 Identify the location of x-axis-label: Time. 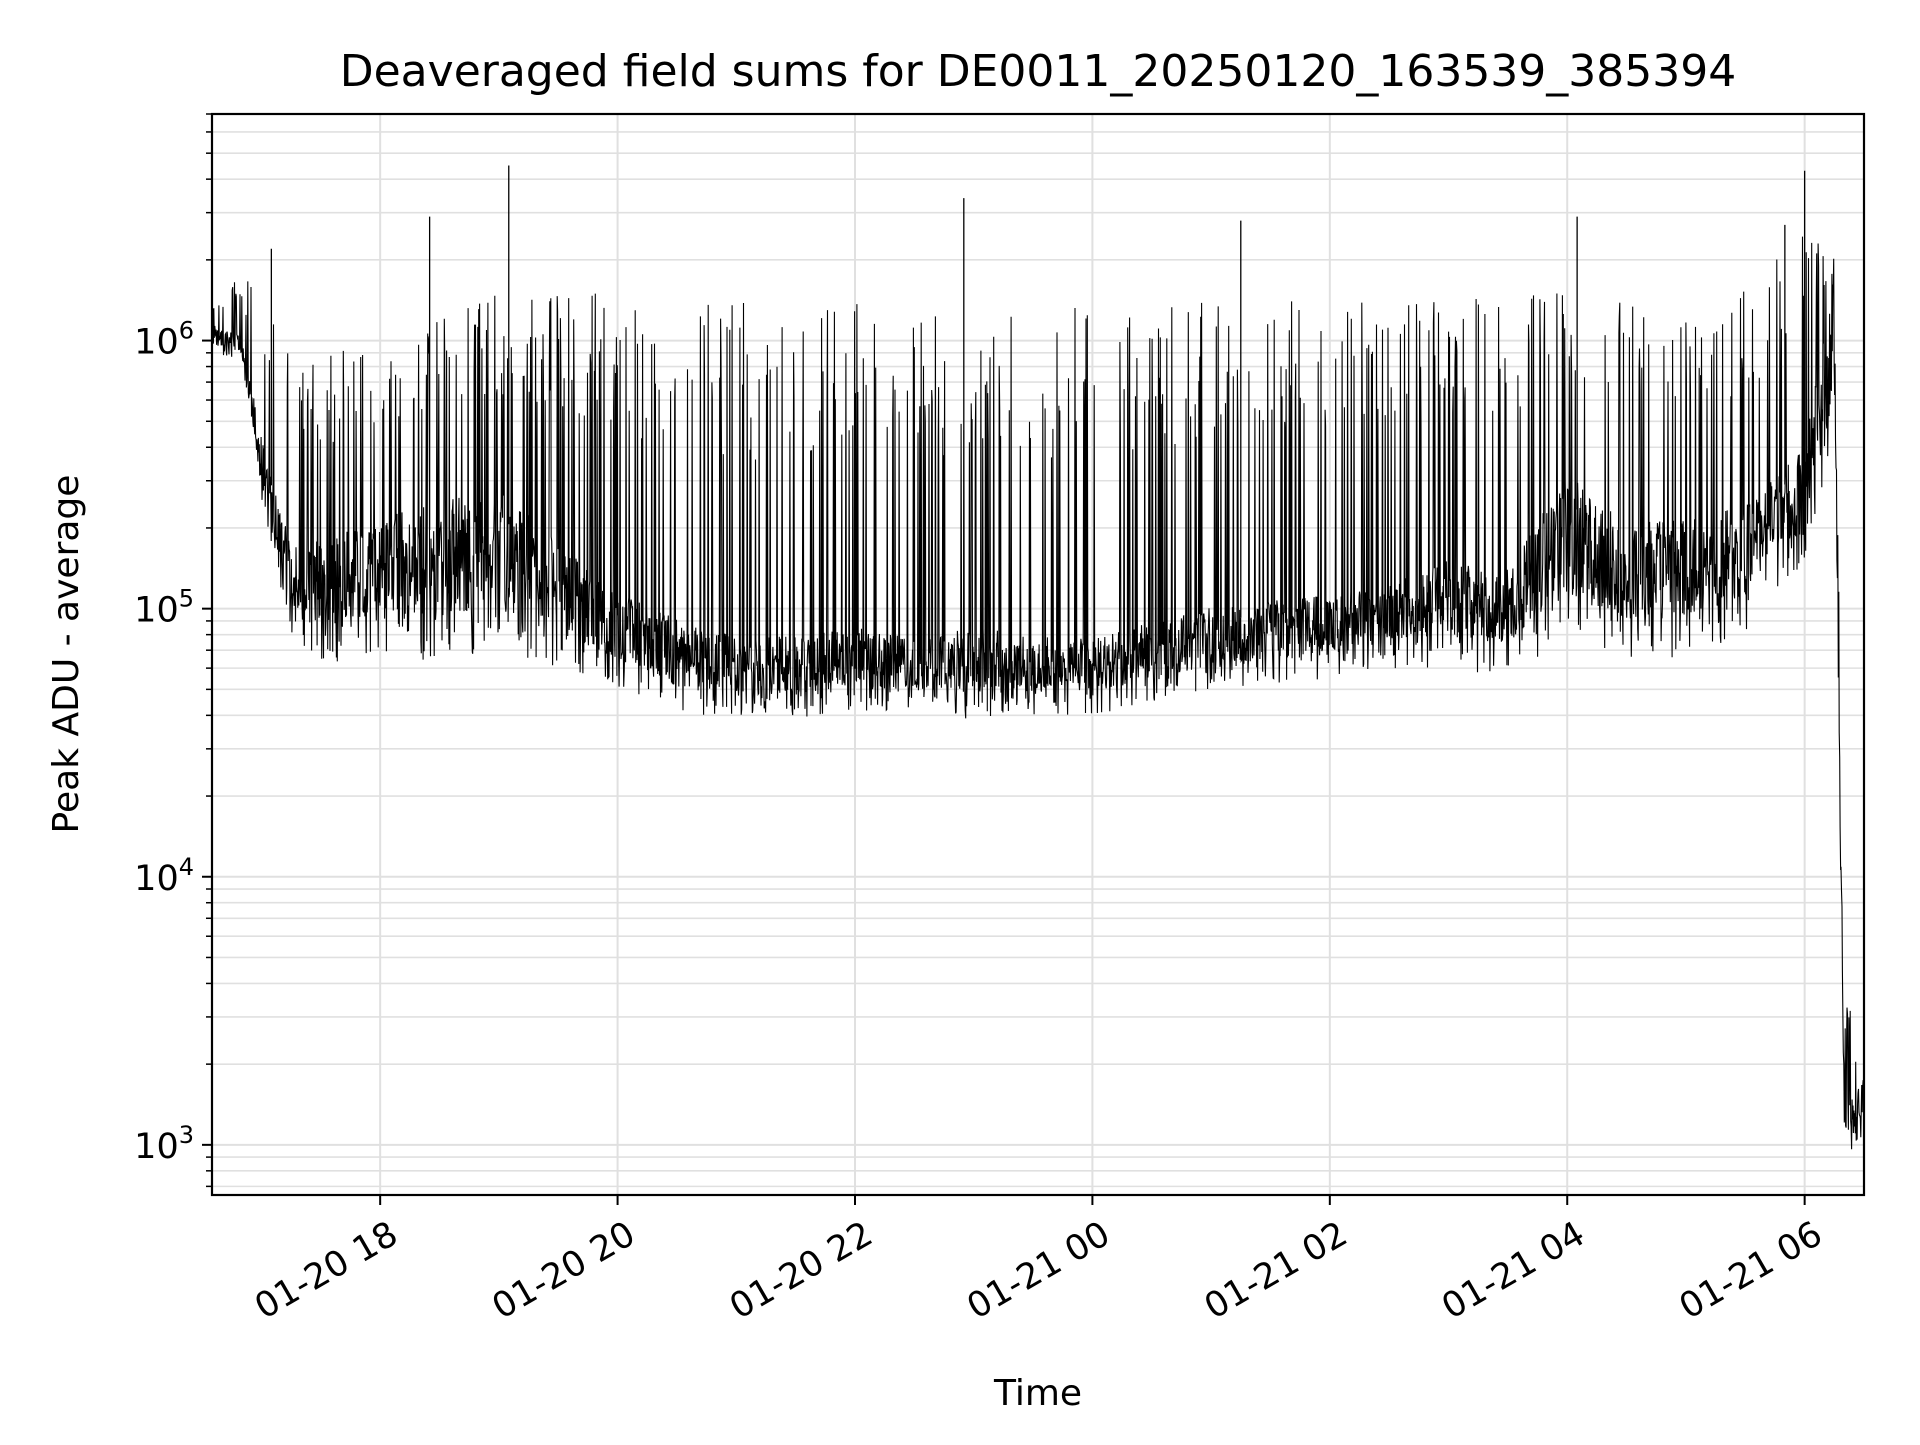
(1037, 1393).